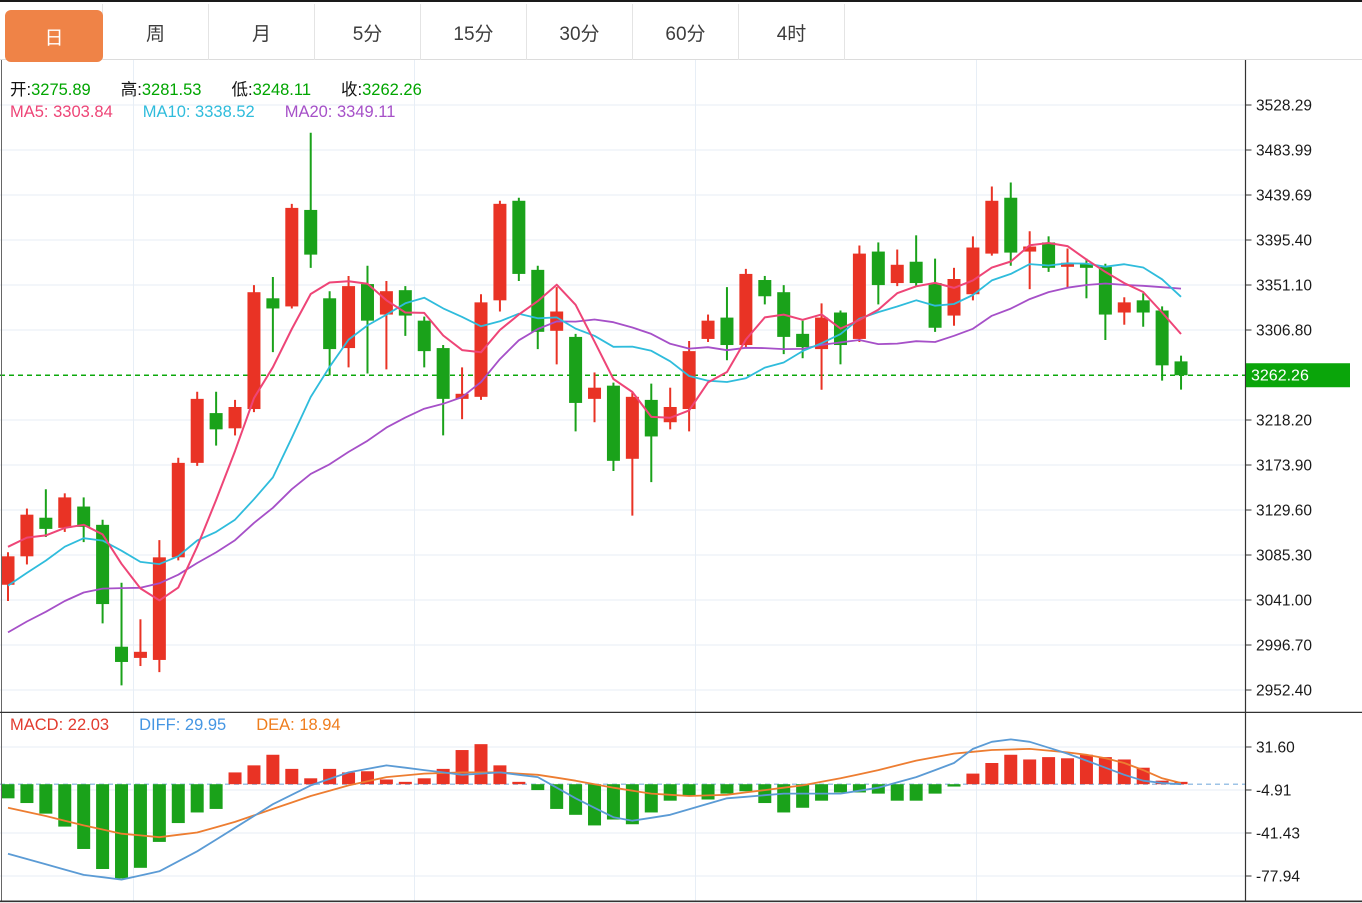 This screenshot has width=1362, height=903. What do you see at coordinates (1284, 510) in the screenshot?
I see `svg-text: 3129.60` at bounding box center [1284, 510].